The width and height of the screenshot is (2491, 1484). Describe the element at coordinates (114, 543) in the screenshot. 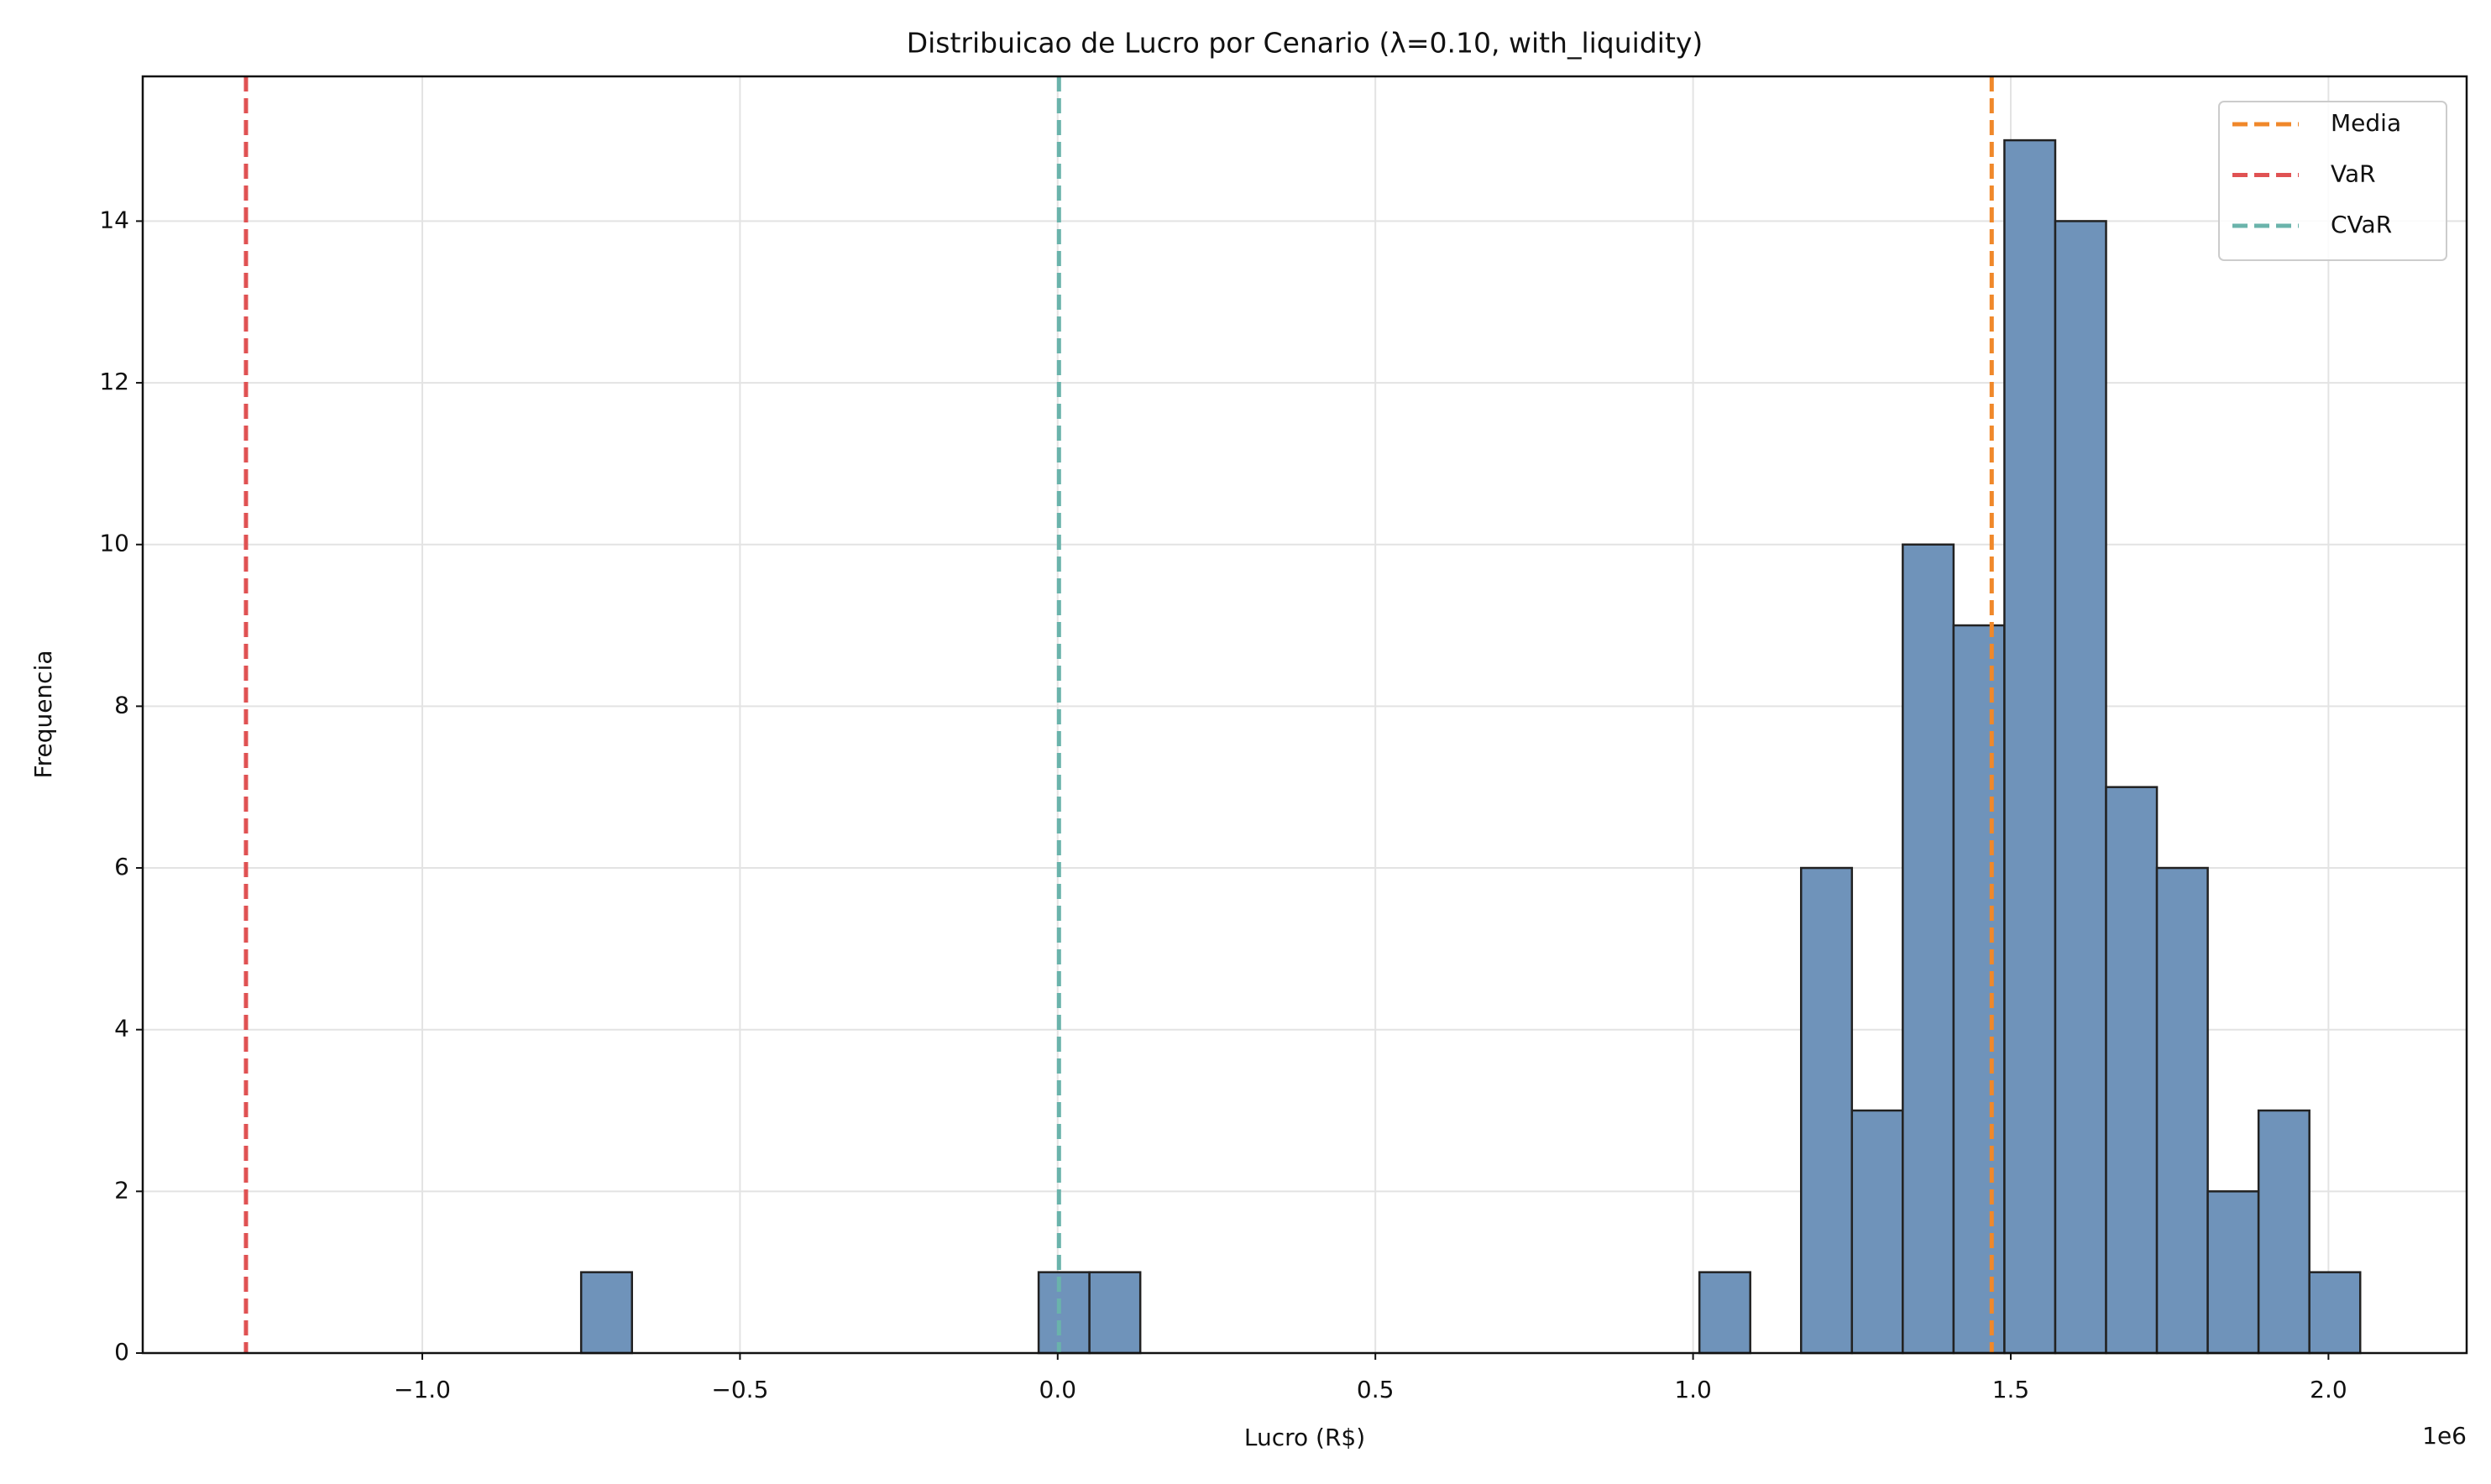

I see `y-tick-label: 10` at that location.